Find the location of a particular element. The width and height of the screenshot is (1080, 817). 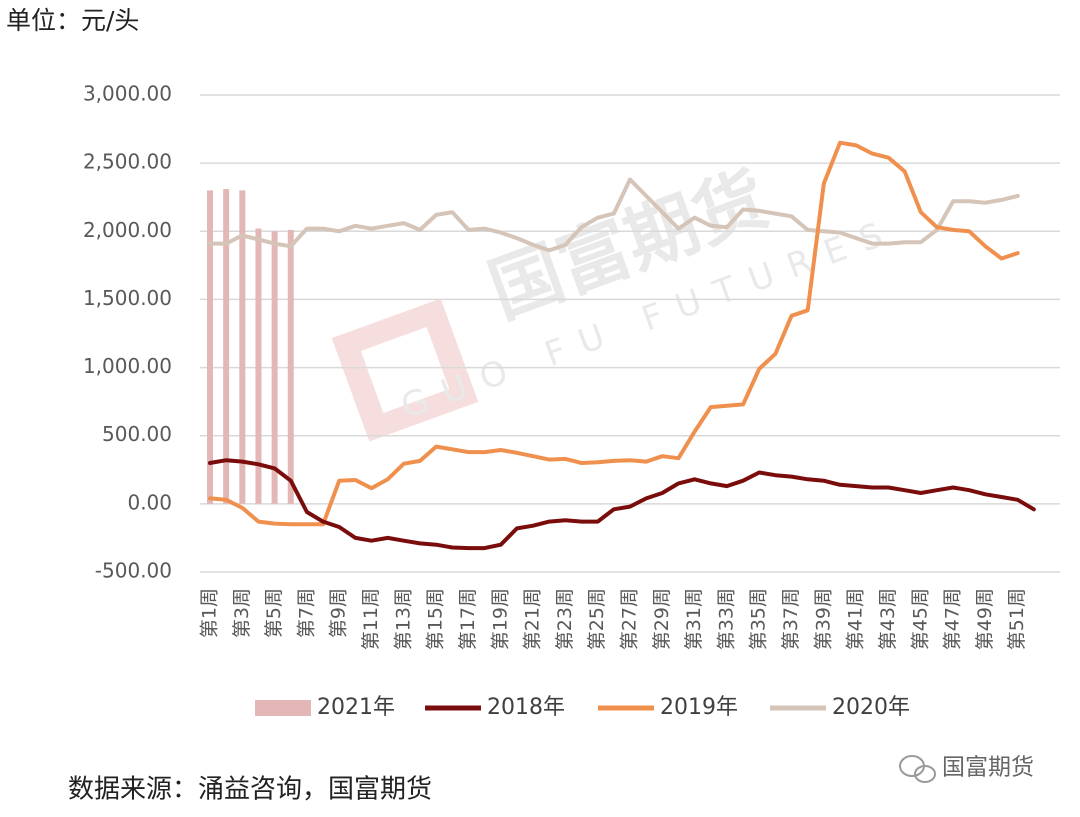

x-tick-label: 第51周 is located at coordinates (1017, 619).